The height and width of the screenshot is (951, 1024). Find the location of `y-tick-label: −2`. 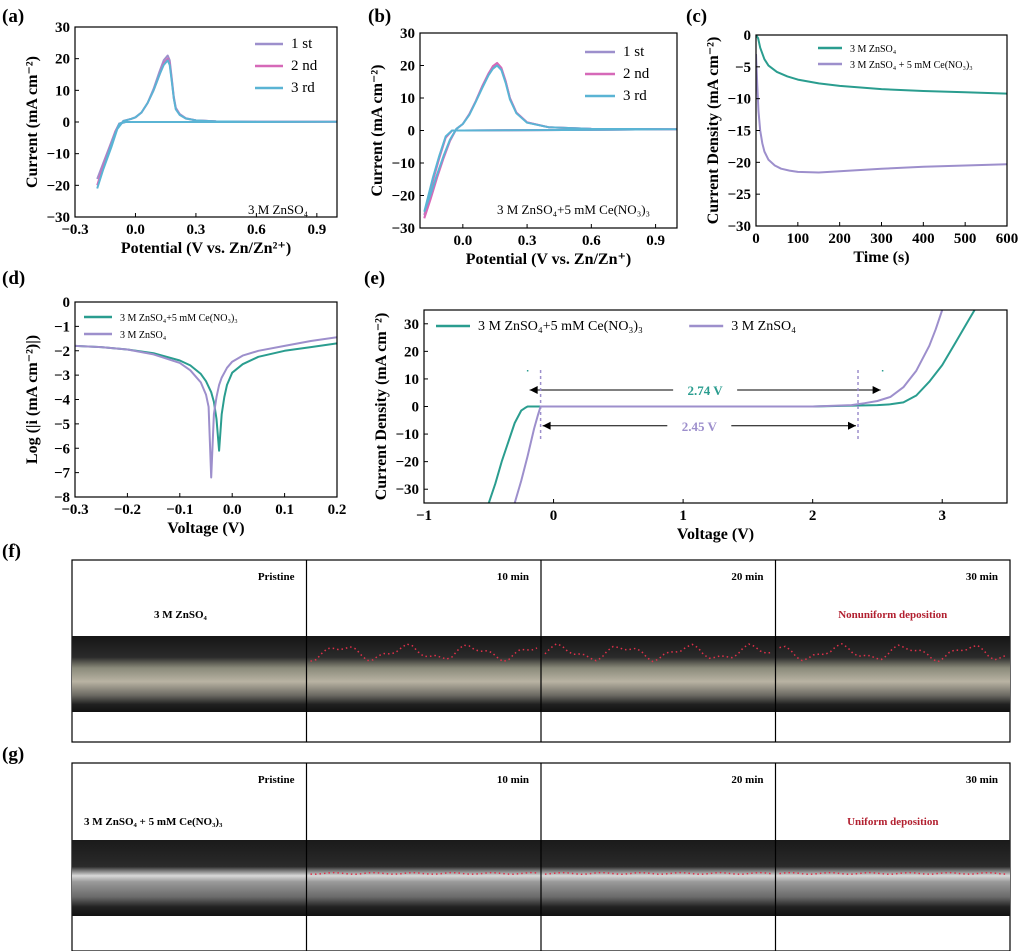

y-tick-label: −2 is located at coordinates (62, 352).